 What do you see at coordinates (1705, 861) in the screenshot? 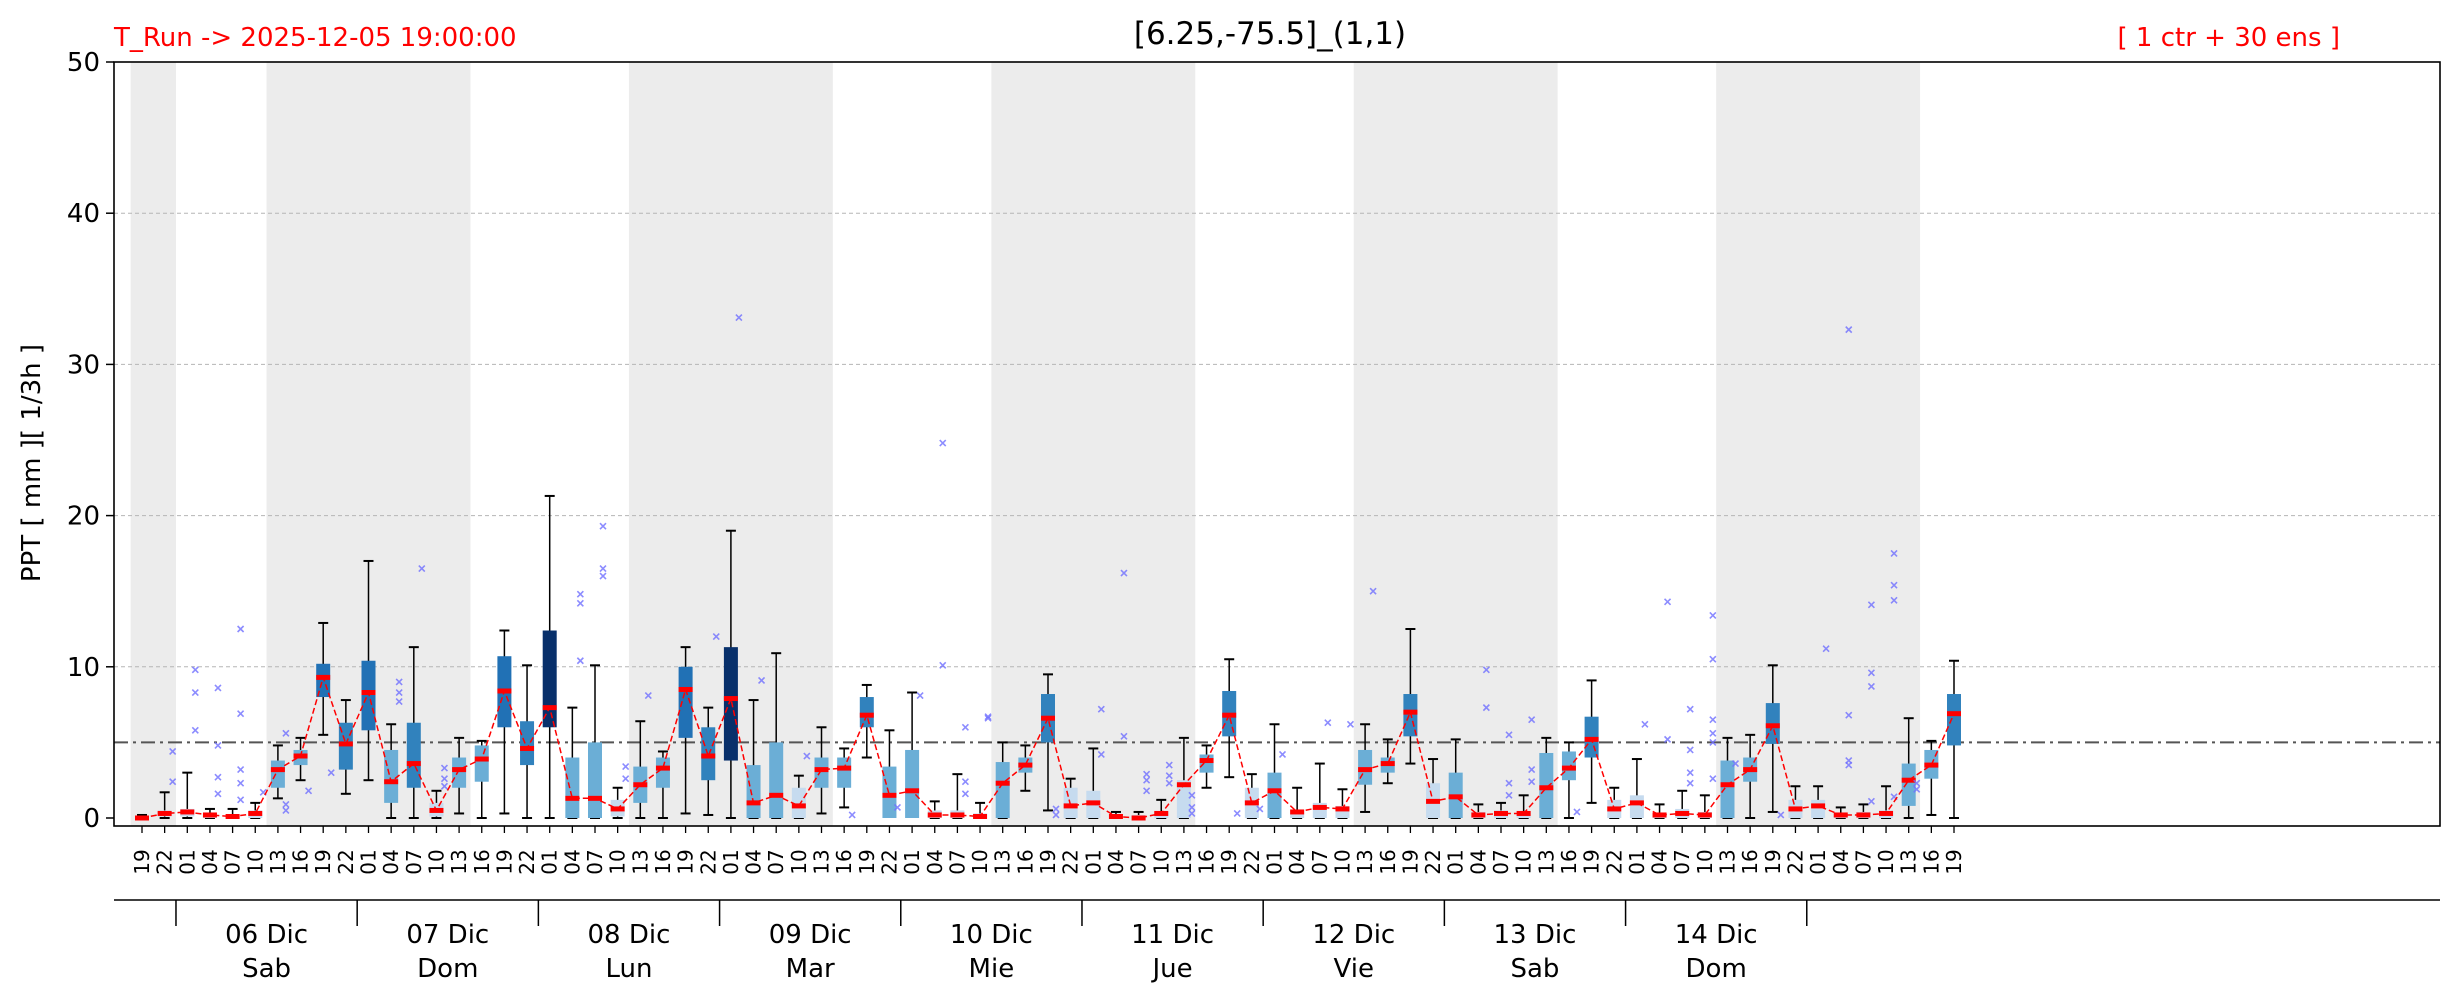
I see `x-tick-label-69: 10` at bounding box center [1705, 861].